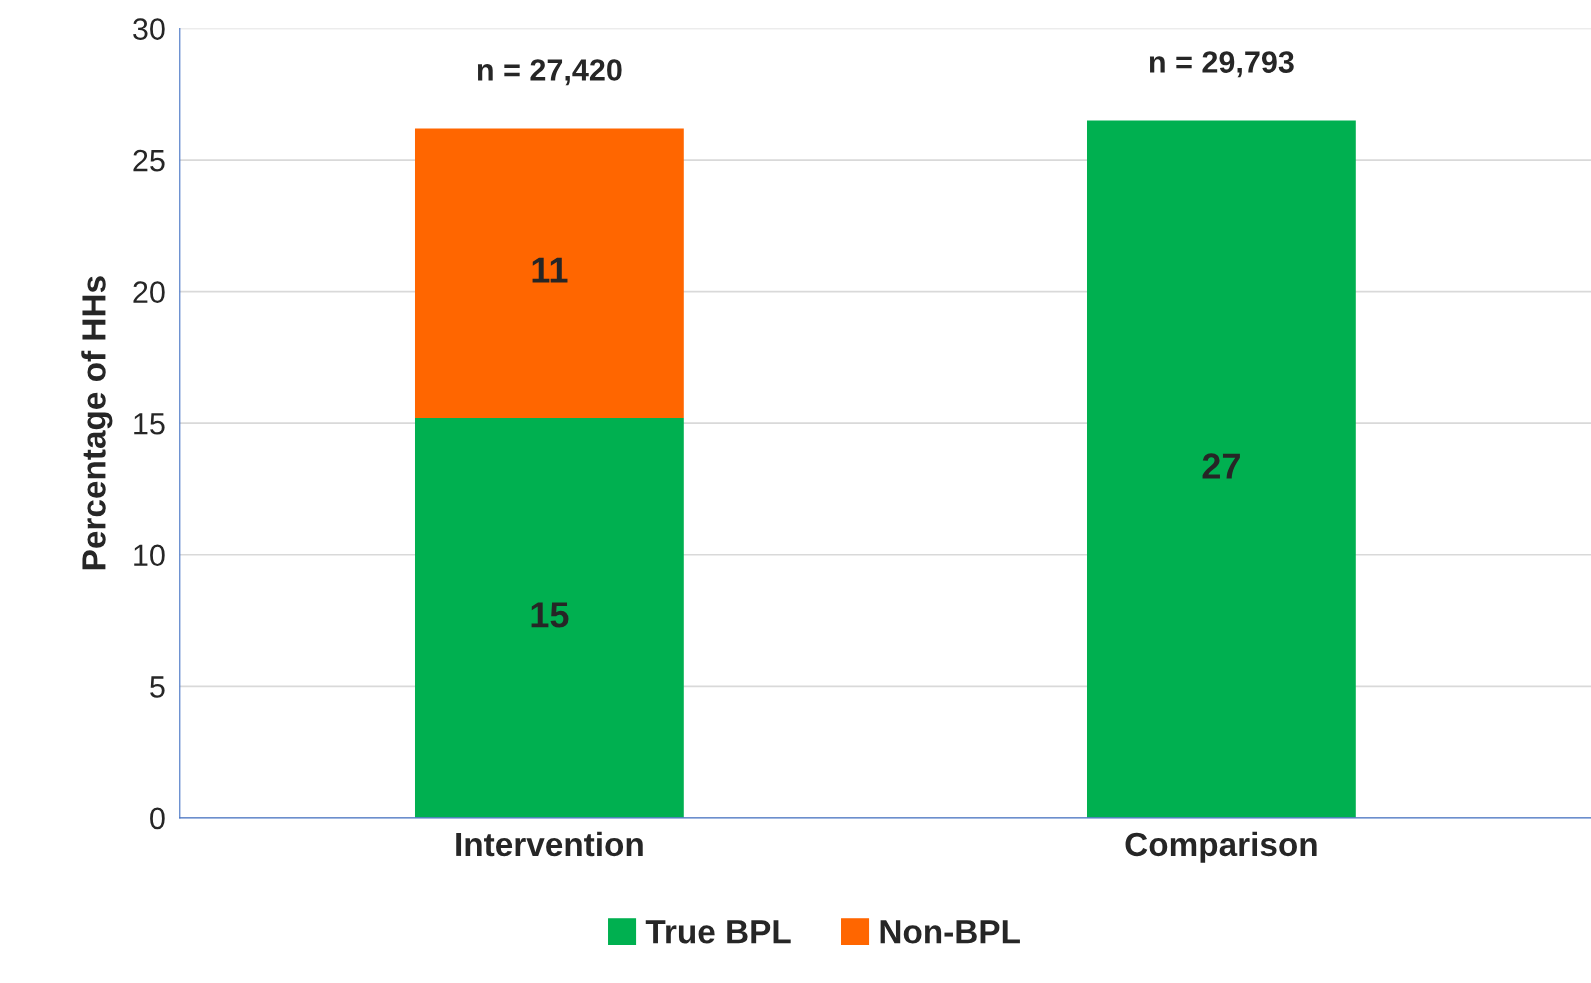  Describe the element at coordinates (149, 555) in the screenshot. I see `y-tick-label: 10` at that location.